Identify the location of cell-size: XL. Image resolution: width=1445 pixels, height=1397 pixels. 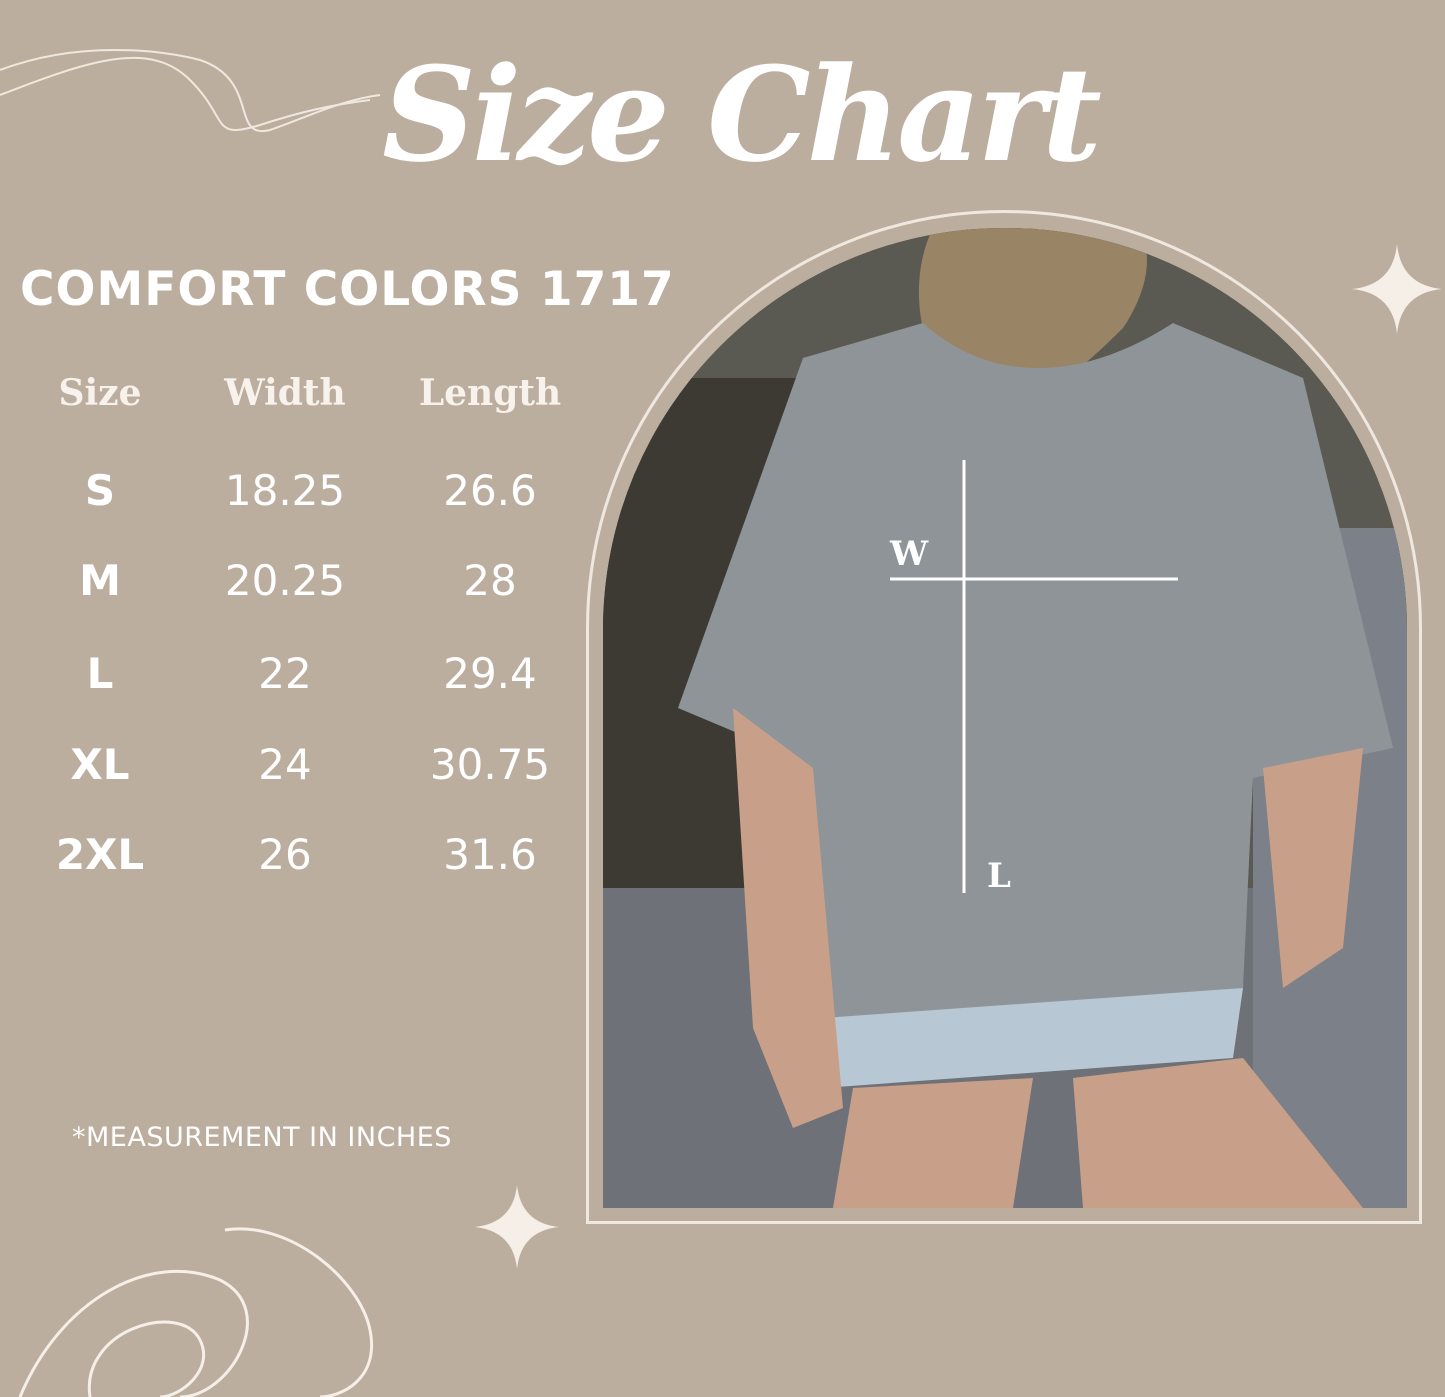
(100, 764).